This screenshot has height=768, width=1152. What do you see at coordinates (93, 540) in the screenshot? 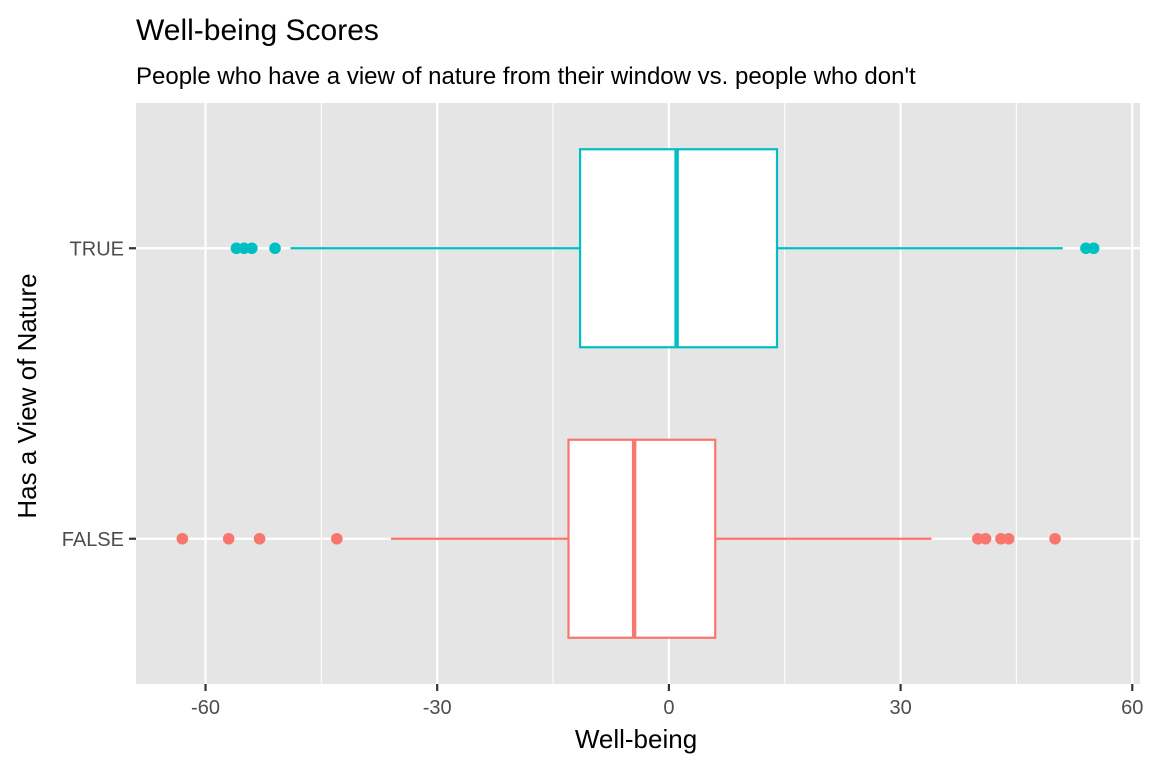
I see `y-tick-label: FALSE` at bounding box center [93, 540].